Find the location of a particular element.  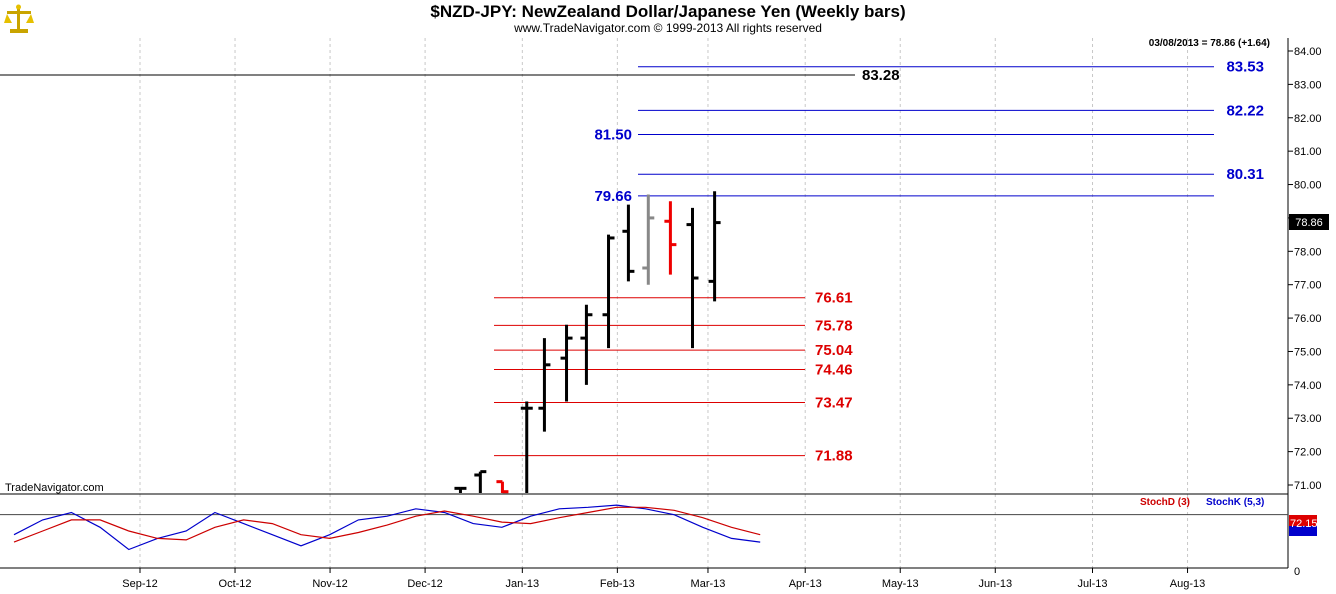

time-tick-label: Sep-12 is located at coordinates (139, 584).